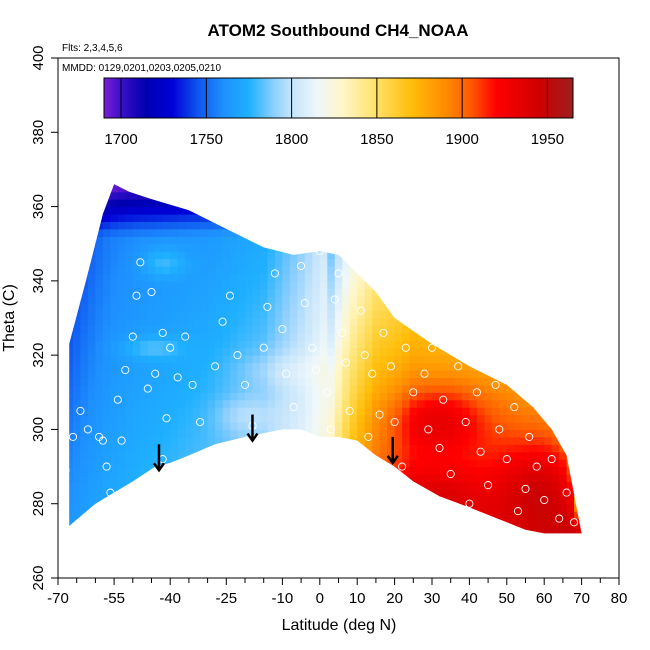 Image resolution: width=650 pixels, height=650 pixels. I want to click on x-tick-label: -25, so click(226, 598).